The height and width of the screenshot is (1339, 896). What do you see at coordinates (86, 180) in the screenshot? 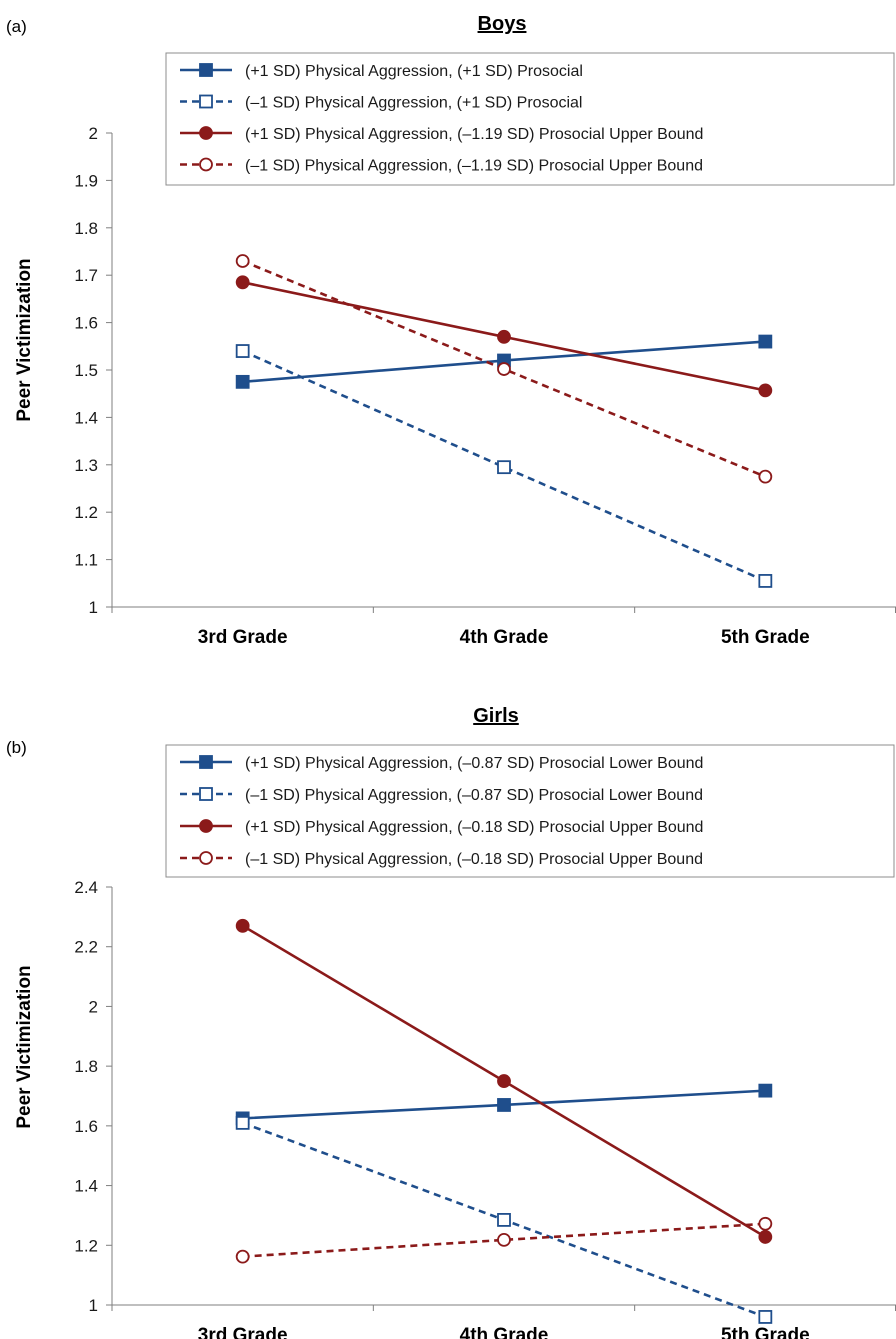
I see `y-tick-label: 1.9` at bounding box center [86, 180].